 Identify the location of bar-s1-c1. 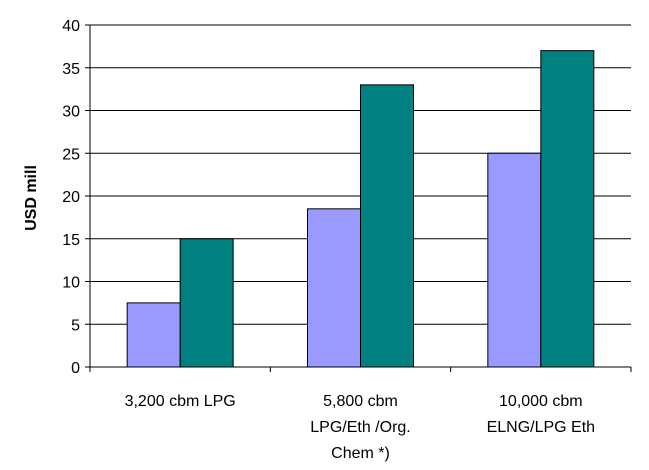
(387, 226).